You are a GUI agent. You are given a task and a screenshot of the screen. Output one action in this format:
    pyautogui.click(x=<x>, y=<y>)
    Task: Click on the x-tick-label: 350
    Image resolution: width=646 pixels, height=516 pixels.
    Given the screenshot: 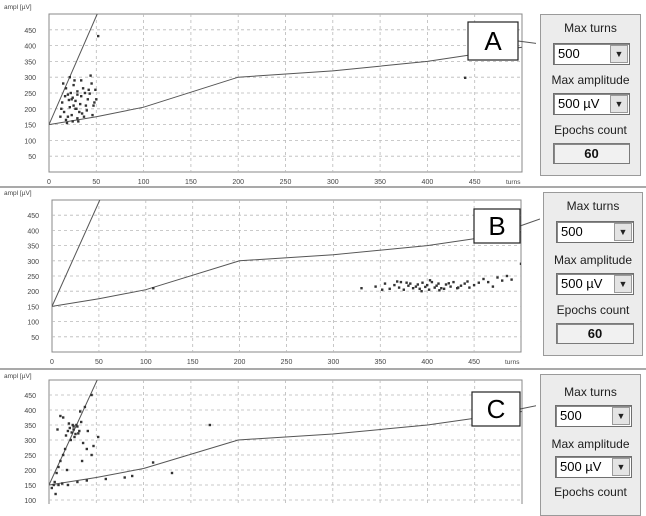 What is the action you would take?
    pyautogui.click(x=380, y=182)
    